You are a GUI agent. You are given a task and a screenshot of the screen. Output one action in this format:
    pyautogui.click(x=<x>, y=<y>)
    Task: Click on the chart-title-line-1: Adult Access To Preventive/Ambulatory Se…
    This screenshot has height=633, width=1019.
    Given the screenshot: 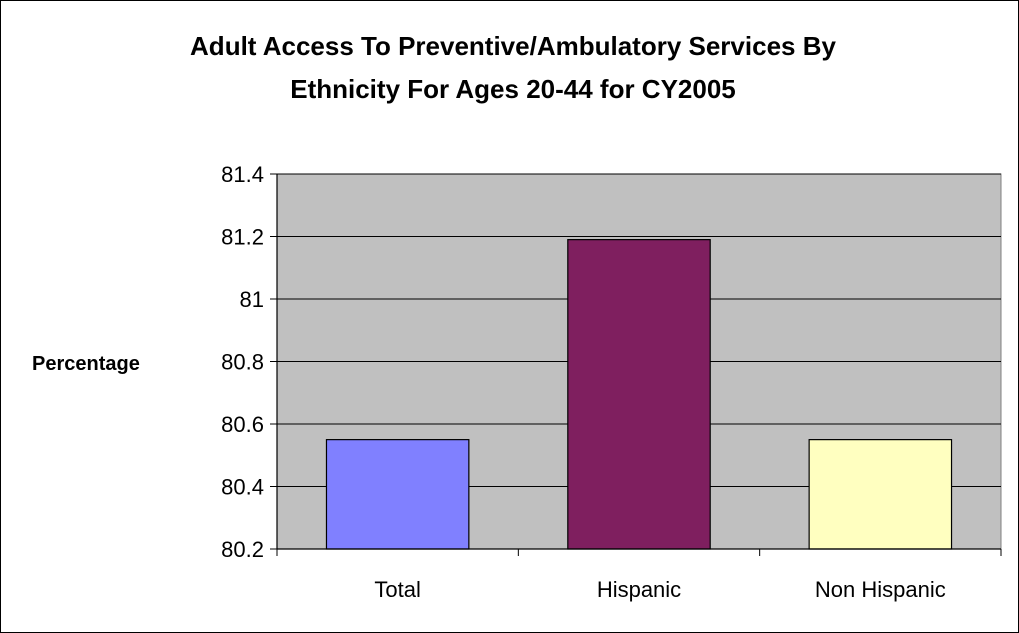 What is the action you would take?
    pyautogui.click(x=513, y=46)
    